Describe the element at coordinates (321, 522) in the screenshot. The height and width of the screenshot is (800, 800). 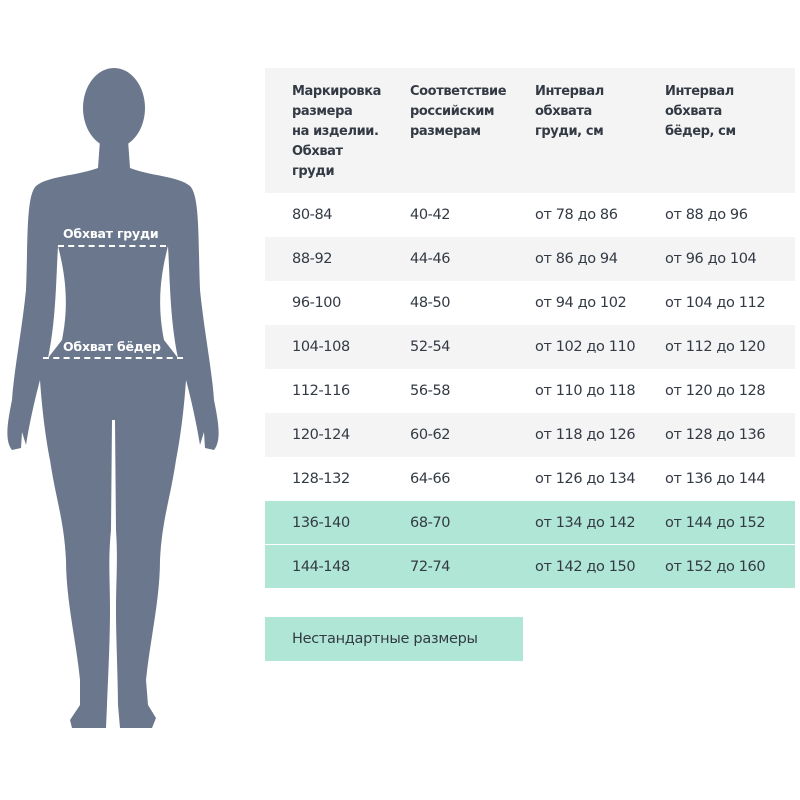
I see `table-cell: 136-140` at that location.